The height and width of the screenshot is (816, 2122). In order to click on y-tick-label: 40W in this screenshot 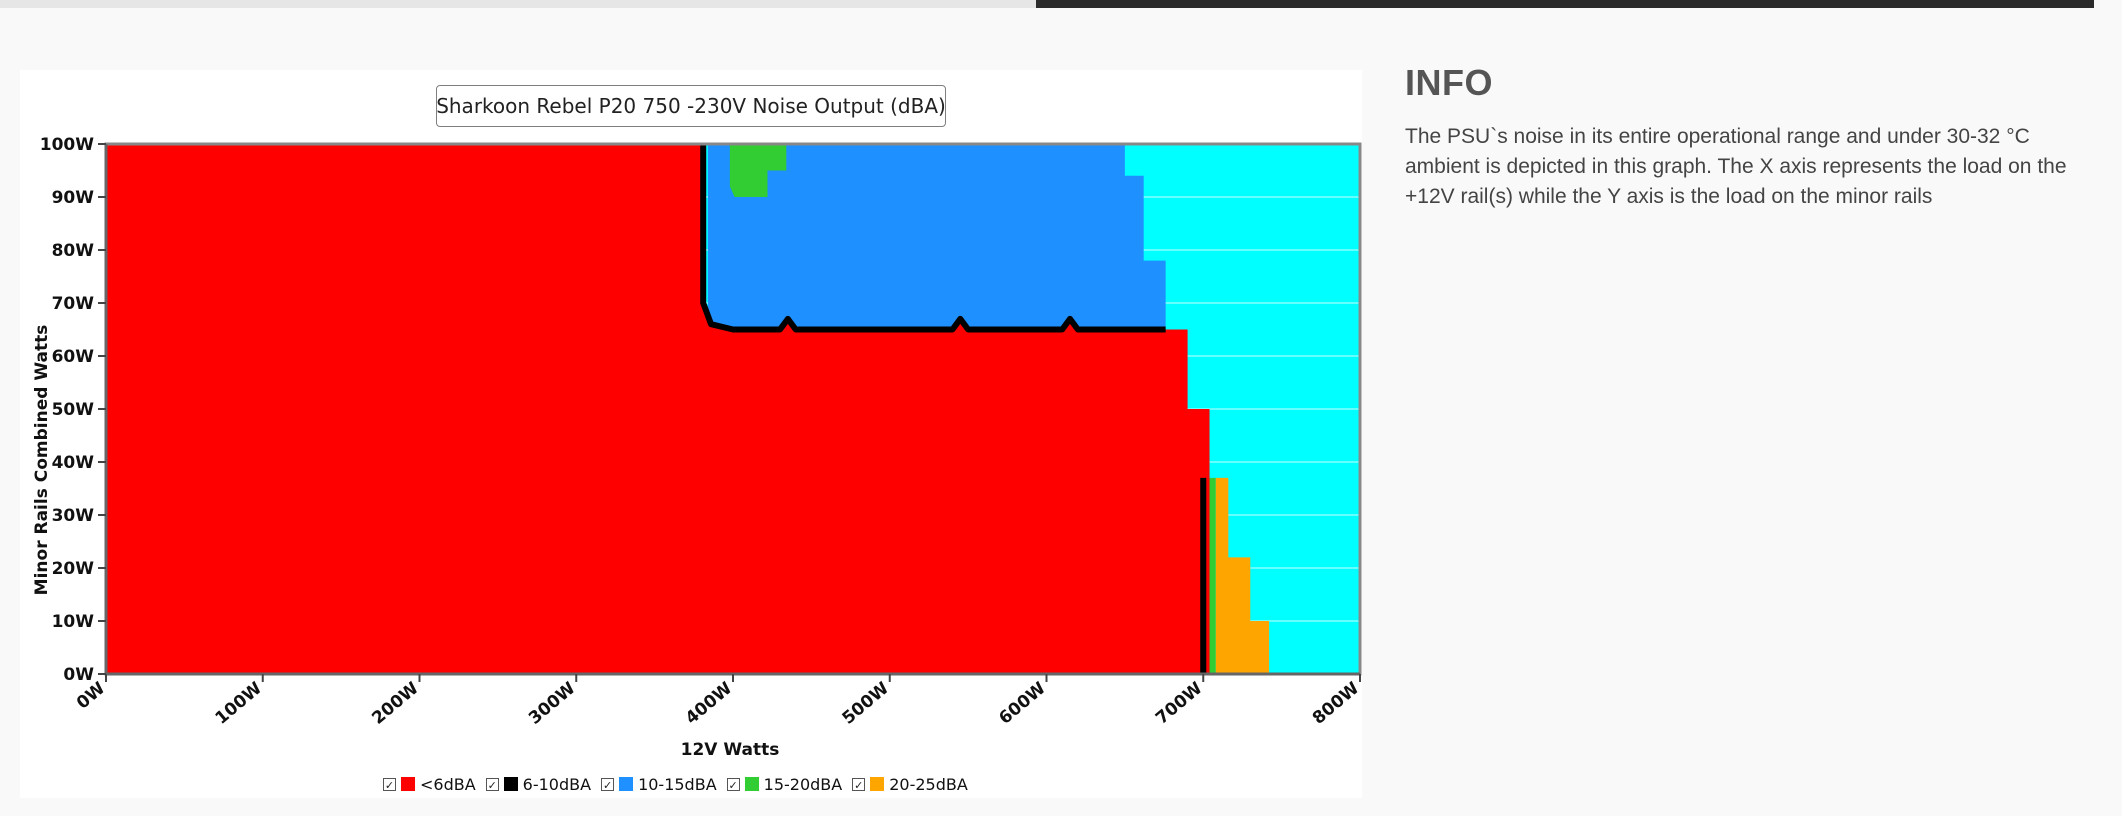, I will do `click(73, 463)`.